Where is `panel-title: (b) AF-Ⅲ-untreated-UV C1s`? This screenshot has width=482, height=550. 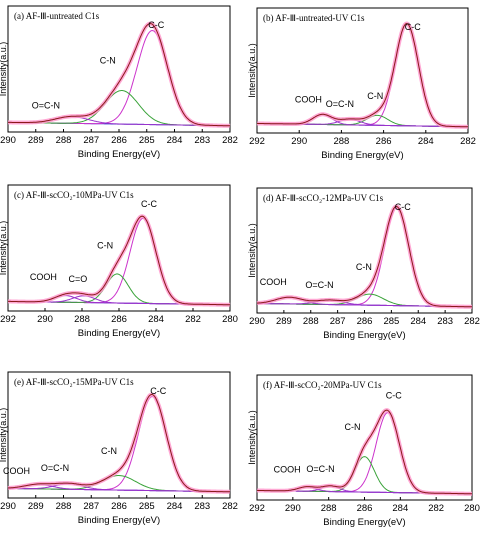 panel-title: (b) AF-Ⅲ-untreated-UV C1s is located at coordinates (314, 18).